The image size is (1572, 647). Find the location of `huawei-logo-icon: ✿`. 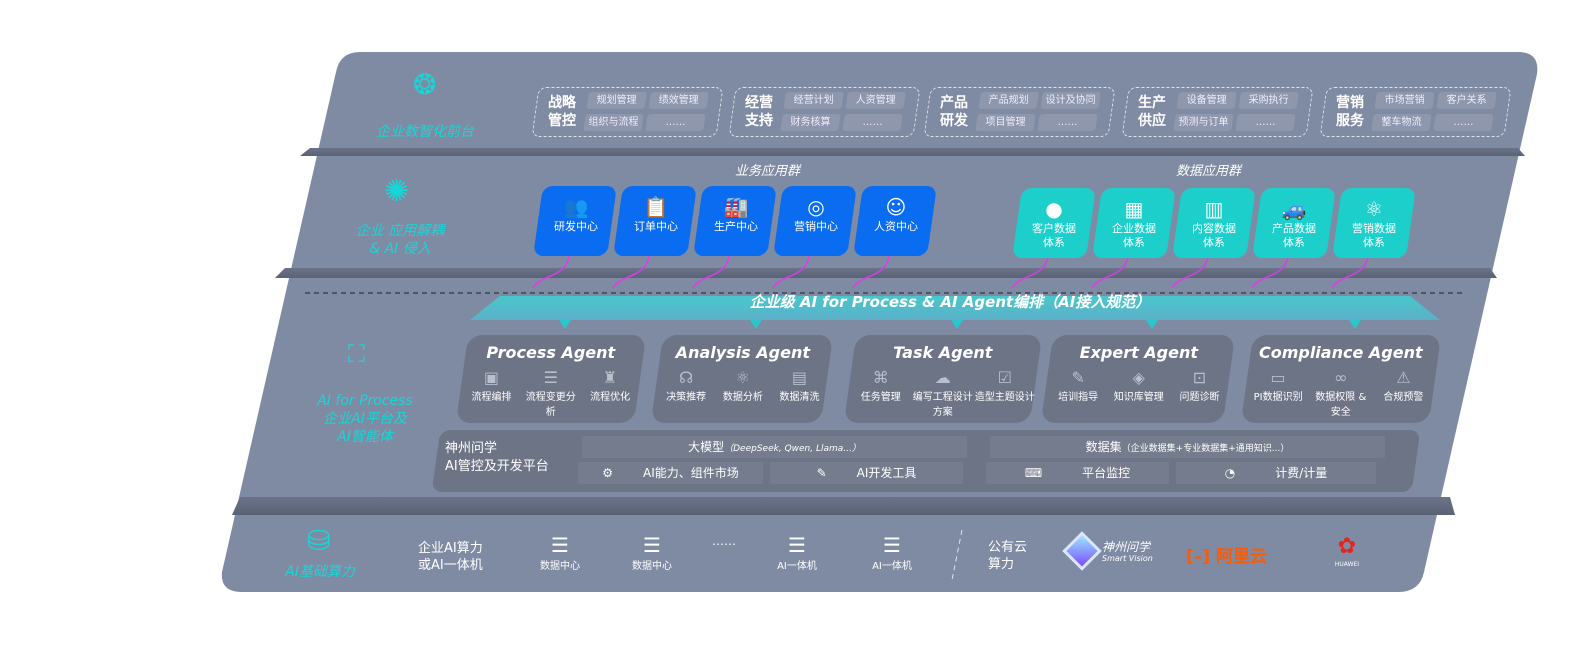

huawei-logo-icon: ✿ is located at coordinates (1347, 546).